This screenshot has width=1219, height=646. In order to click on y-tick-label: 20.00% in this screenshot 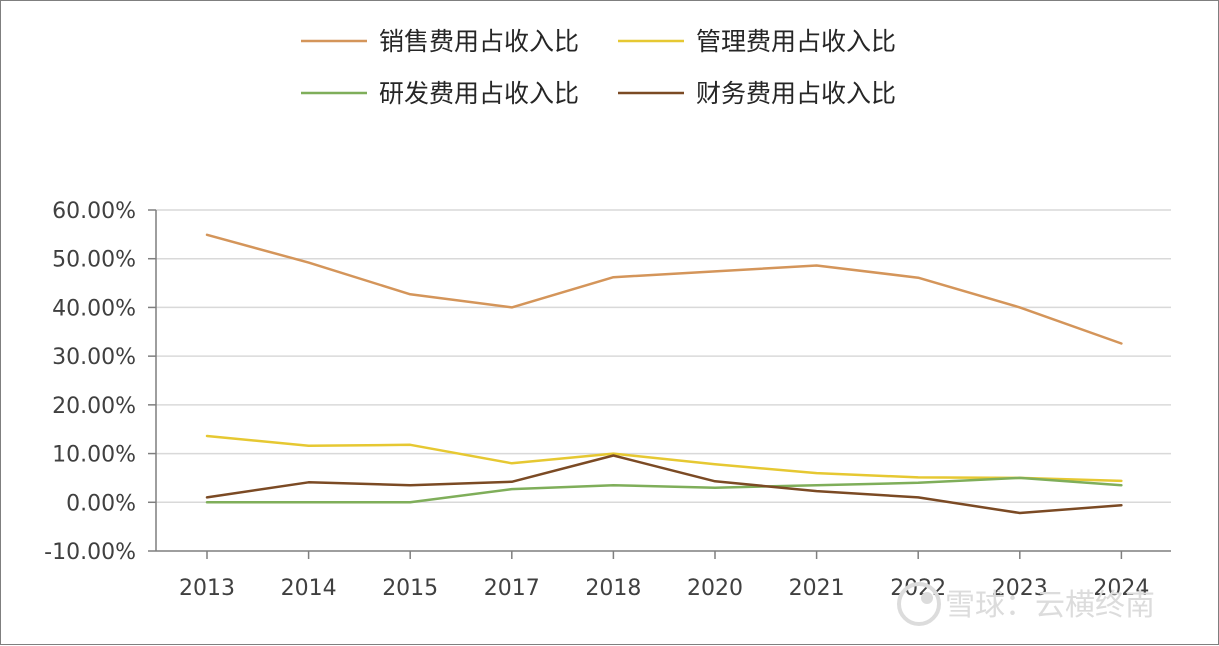, I will do `click(94, 406)`.